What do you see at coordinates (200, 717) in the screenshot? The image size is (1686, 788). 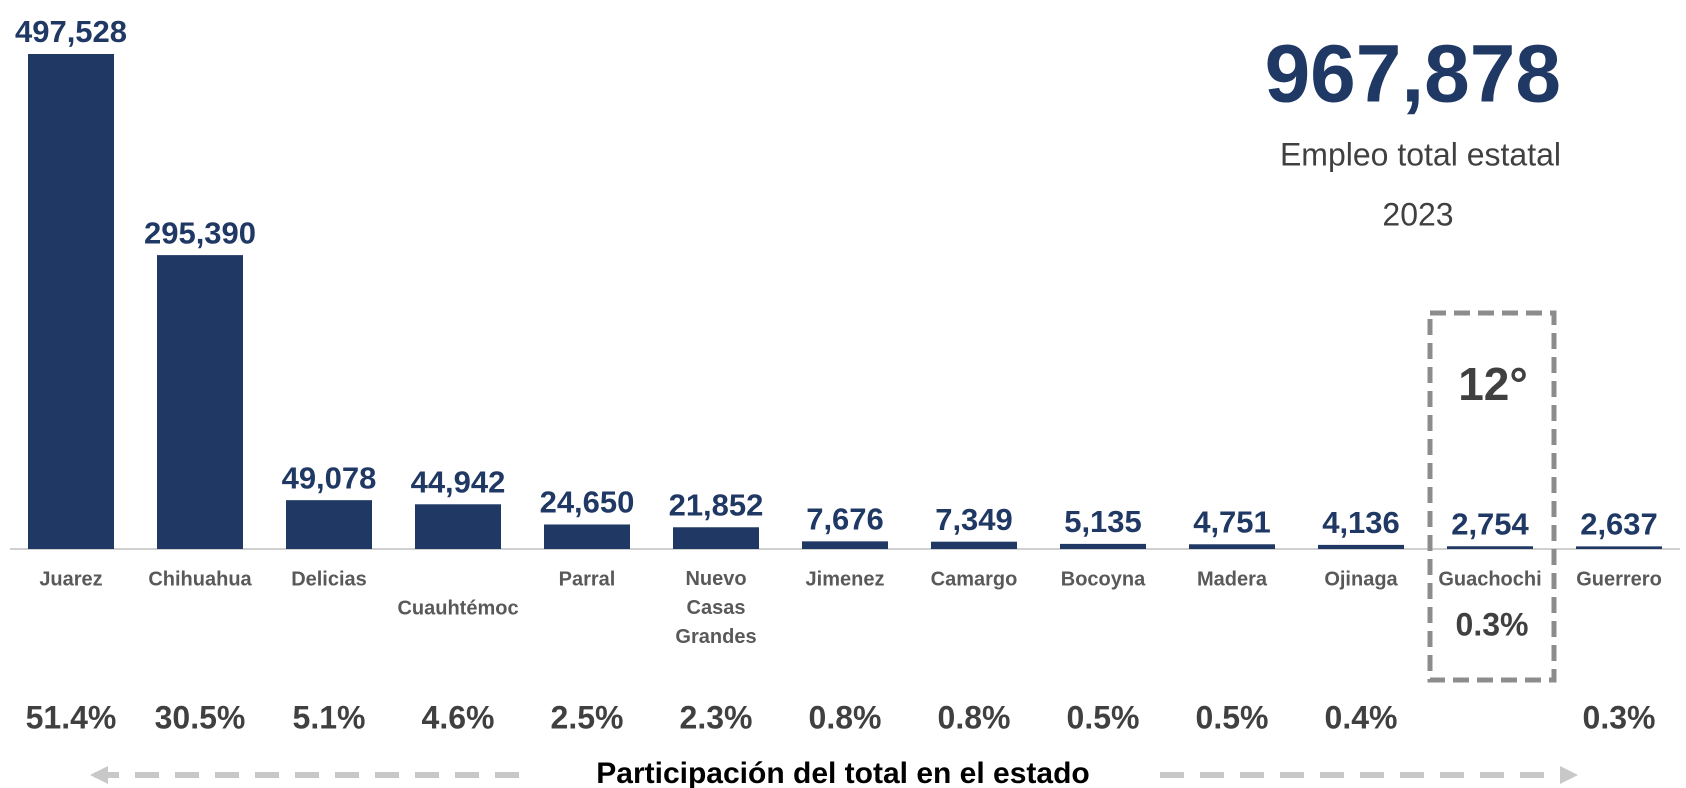 I see `share-label: 30.5%` at bounding box center [200, 717].